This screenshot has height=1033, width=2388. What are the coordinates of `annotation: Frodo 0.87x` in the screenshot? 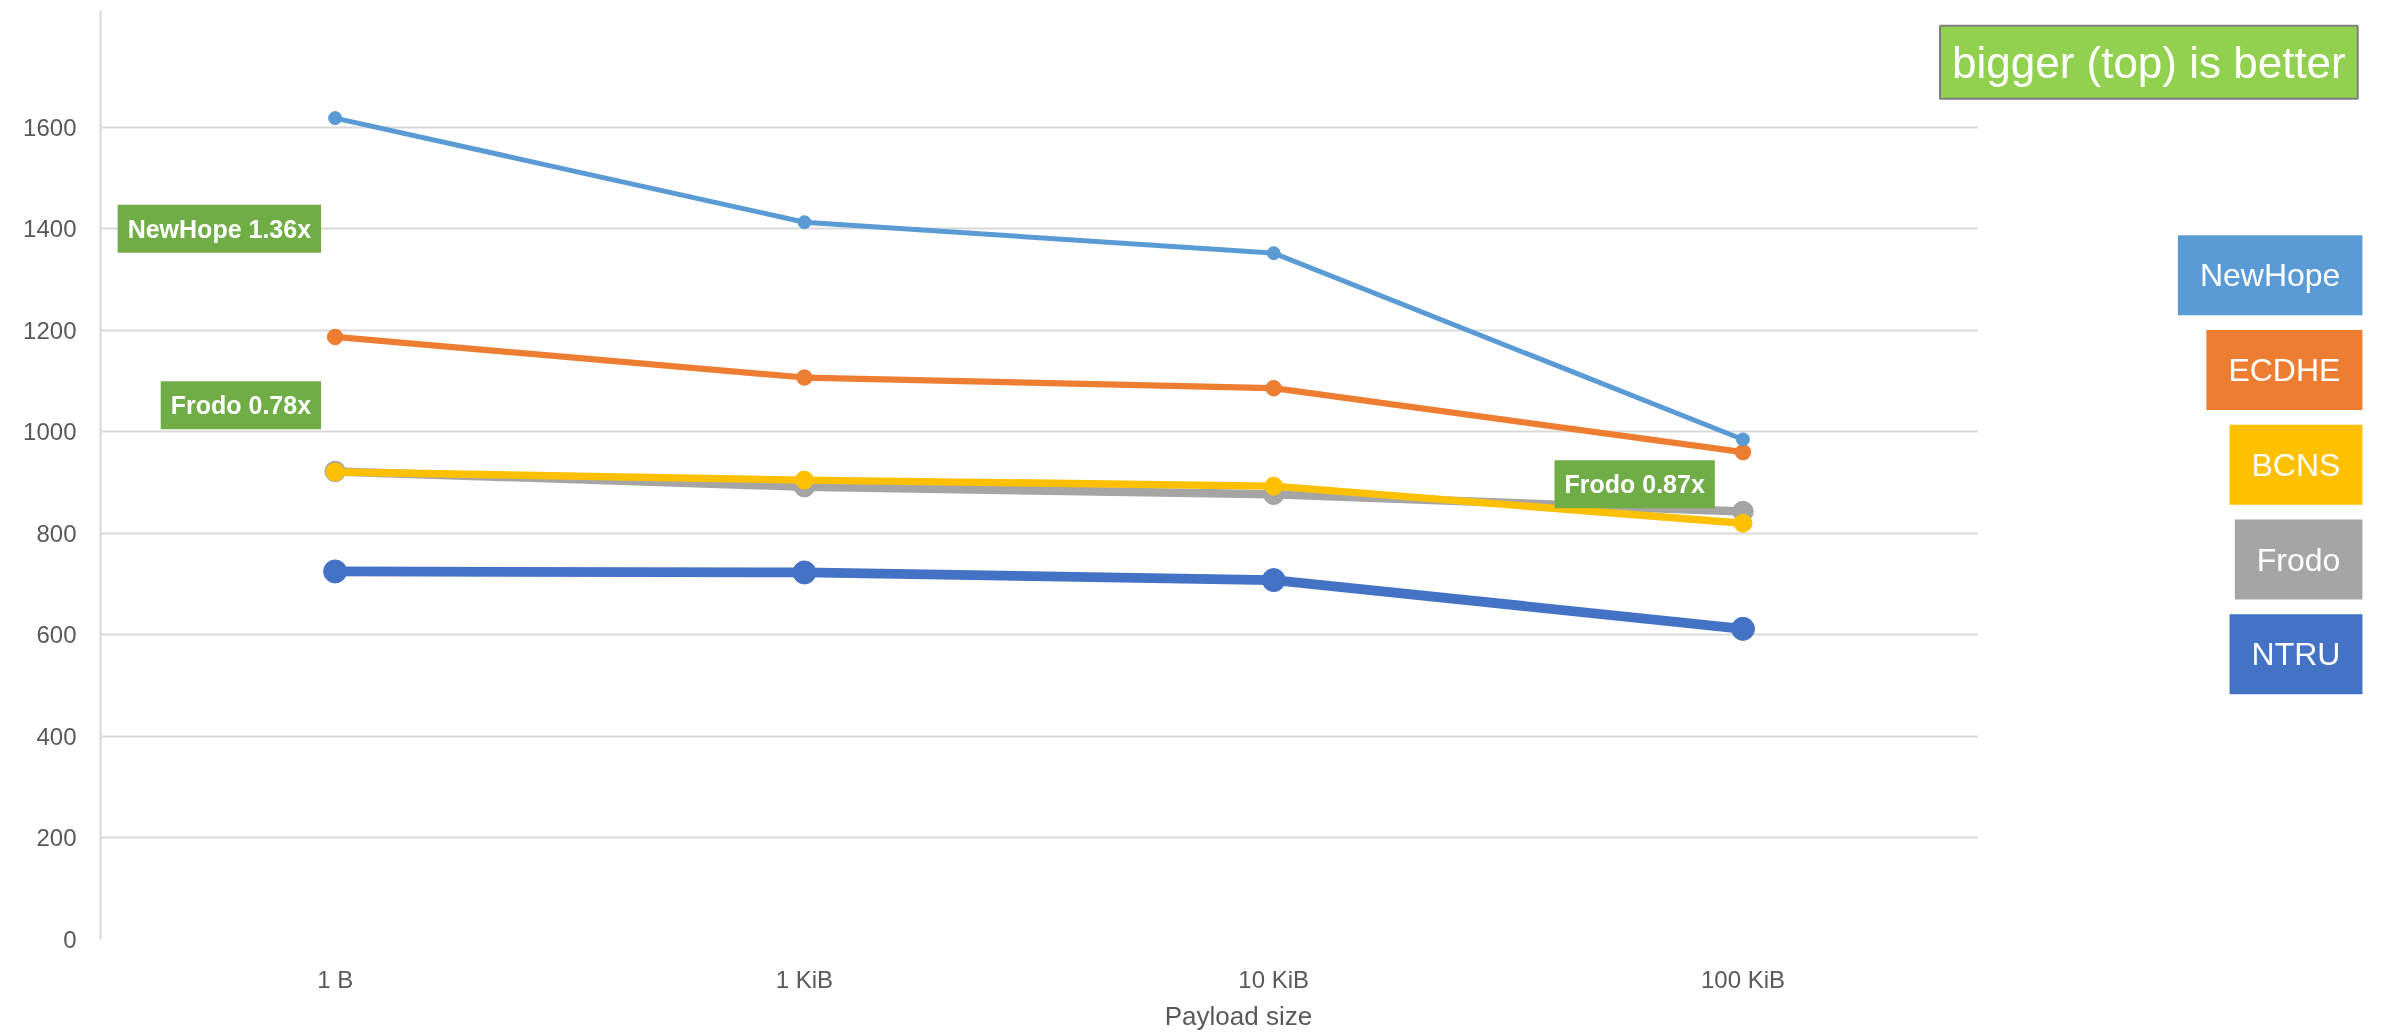 It's located at (1634, 484).